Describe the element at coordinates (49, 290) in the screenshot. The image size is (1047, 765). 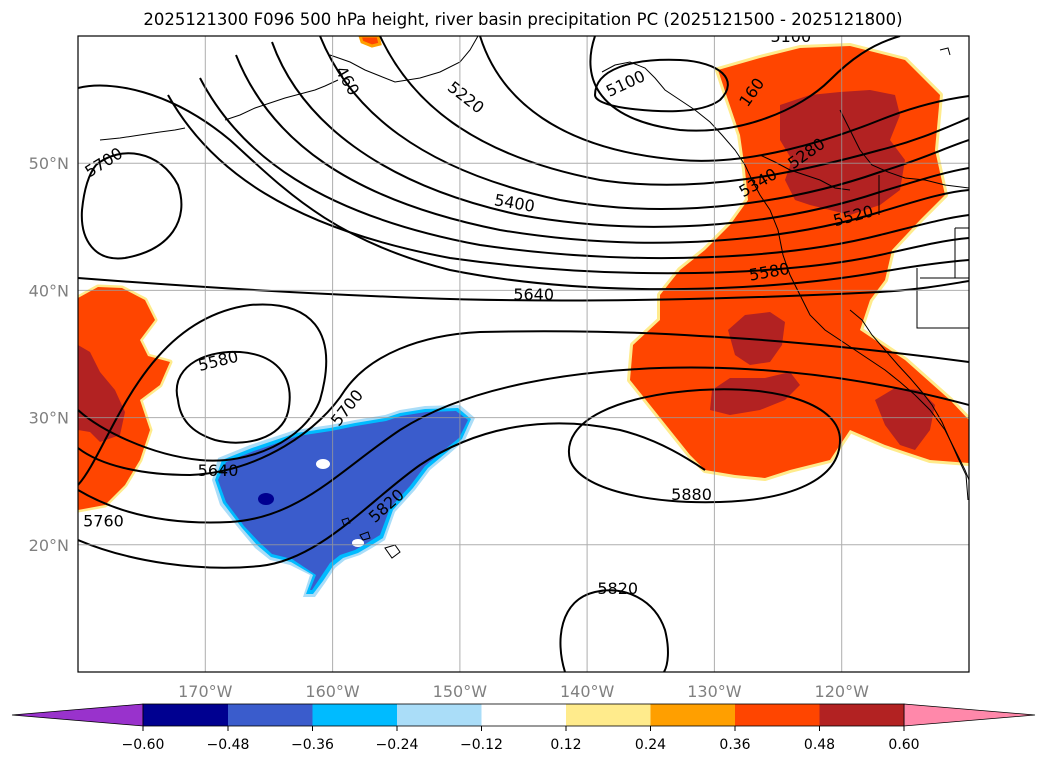
I see `lat-tick-label: 40°N` at that location.